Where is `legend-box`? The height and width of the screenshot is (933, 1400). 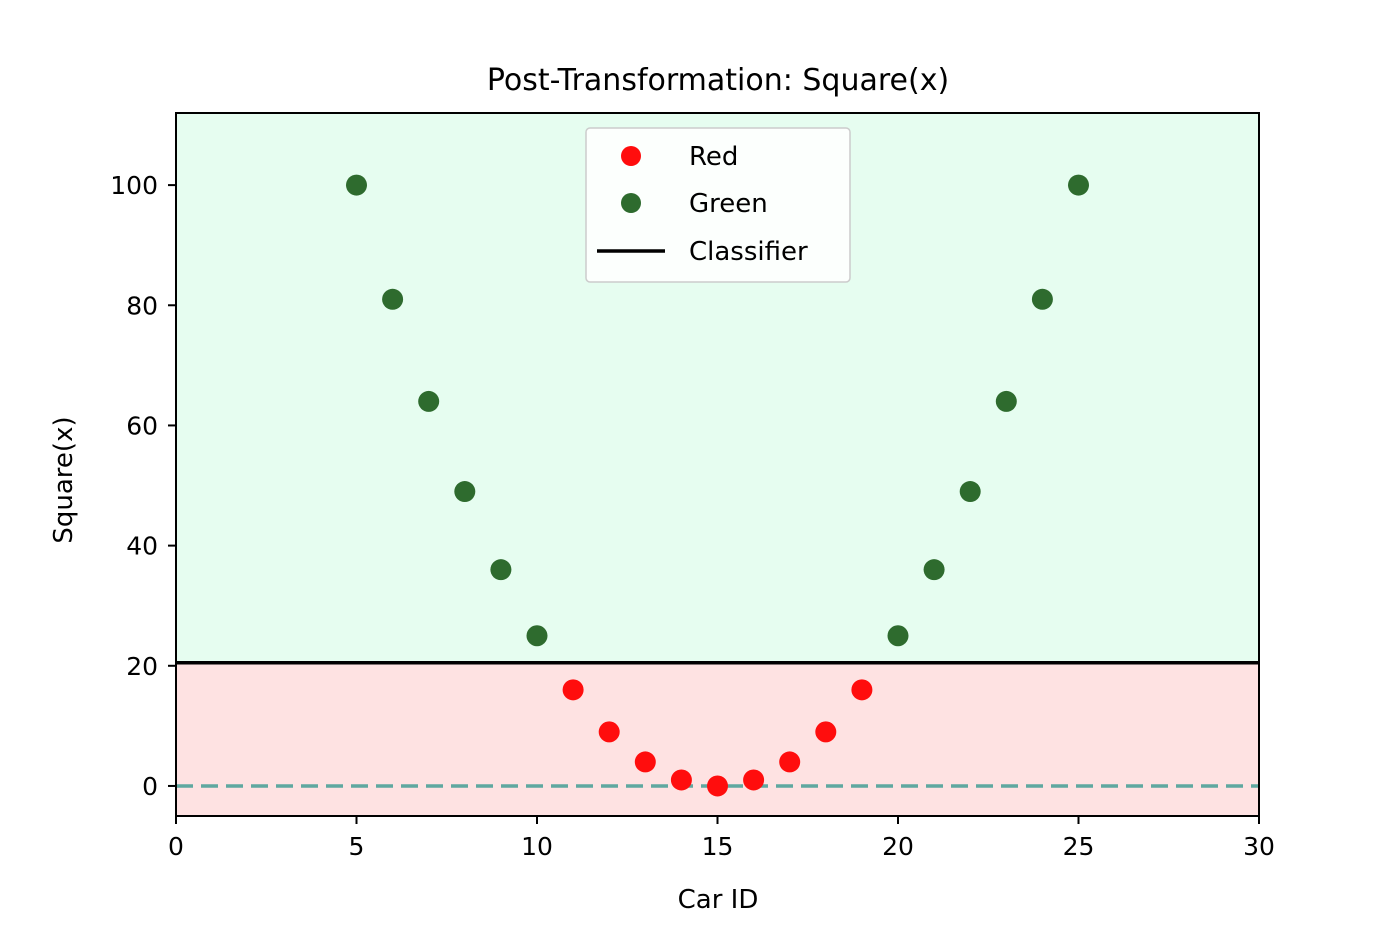 legend-box is located at coordinates (718, 205).